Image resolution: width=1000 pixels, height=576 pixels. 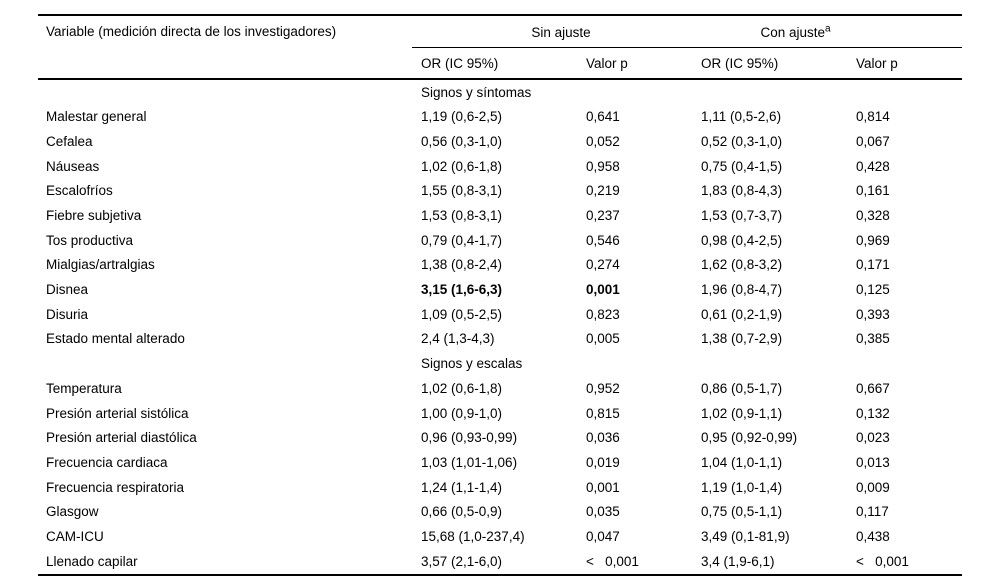 I want to click on cell-variable: Estado mental alterado, so click(x=115, y=339).